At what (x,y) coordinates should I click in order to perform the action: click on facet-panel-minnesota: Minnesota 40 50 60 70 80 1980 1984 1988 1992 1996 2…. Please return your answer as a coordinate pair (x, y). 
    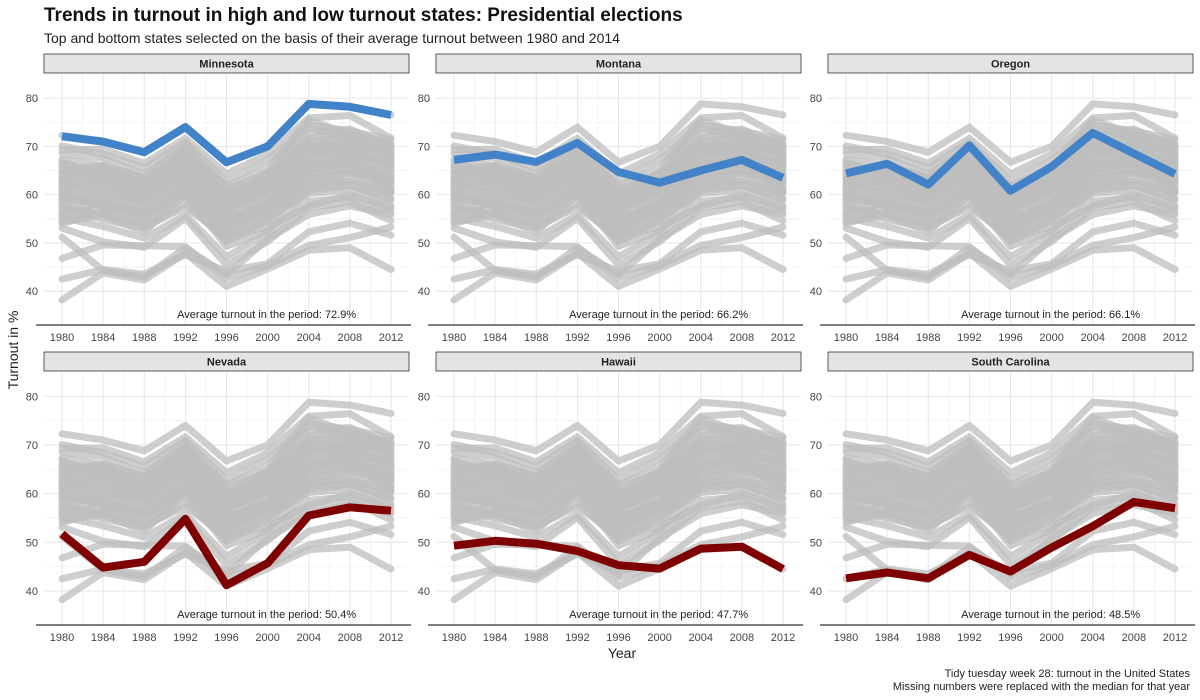
    Looking at the image, I should click on (218, 198).